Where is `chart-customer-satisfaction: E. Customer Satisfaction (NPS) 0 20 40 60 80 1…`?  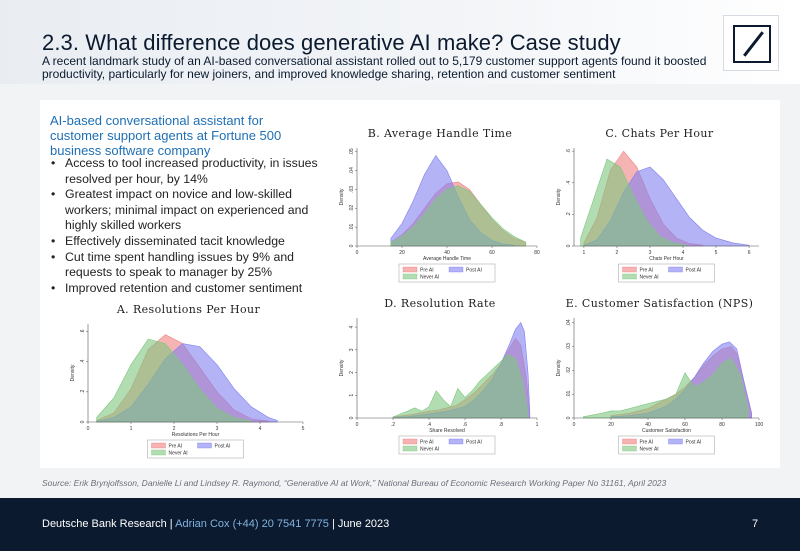 chart-customer-satisfaction: E. Customer Satisfaction (NPS) 0 20 40 60 80 1… is located at coordinates (660, 376).